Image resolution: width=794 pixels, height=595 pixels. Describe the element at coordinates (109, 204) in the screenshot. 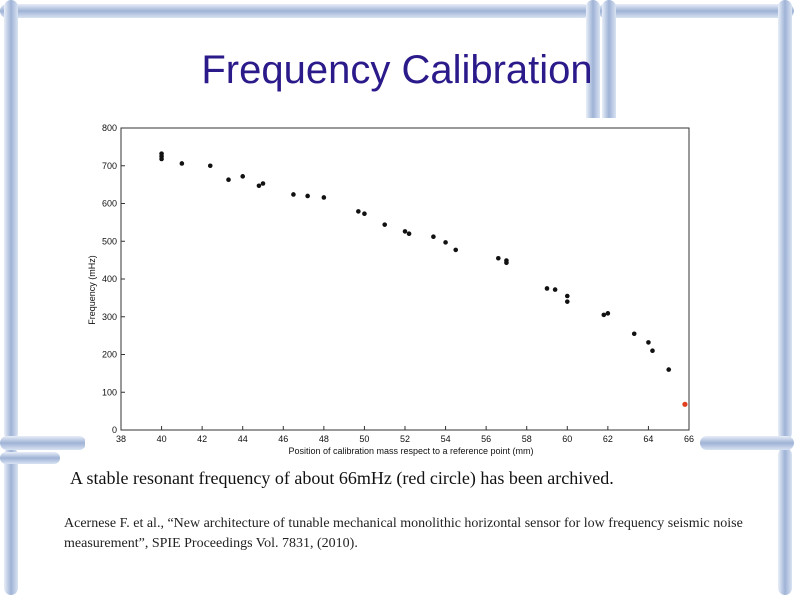

I see `y-tick-label: 600` at that location.